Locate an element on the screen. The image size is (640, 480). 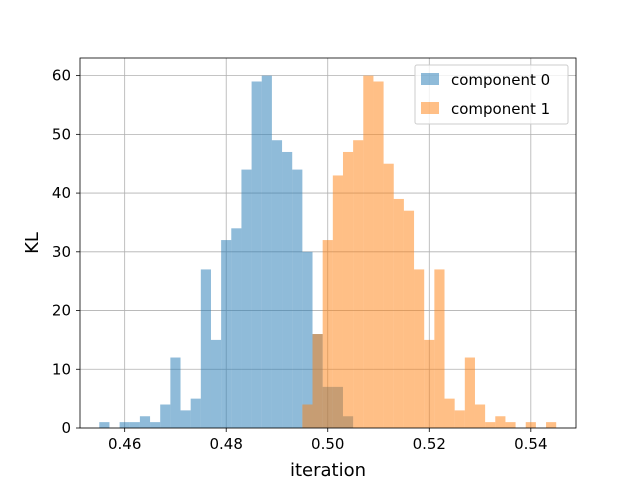
legend-label-component-0: component 0 is located at coordinates (500, 80).